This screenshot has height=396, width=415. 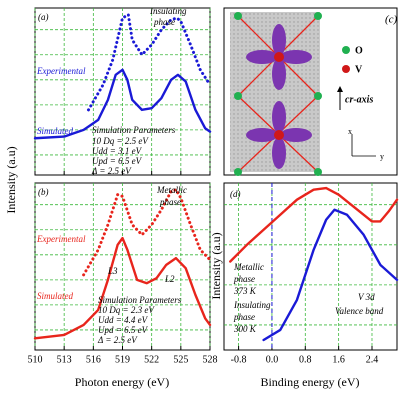 I want to click on o-atoms, so click(x=278, y=94).